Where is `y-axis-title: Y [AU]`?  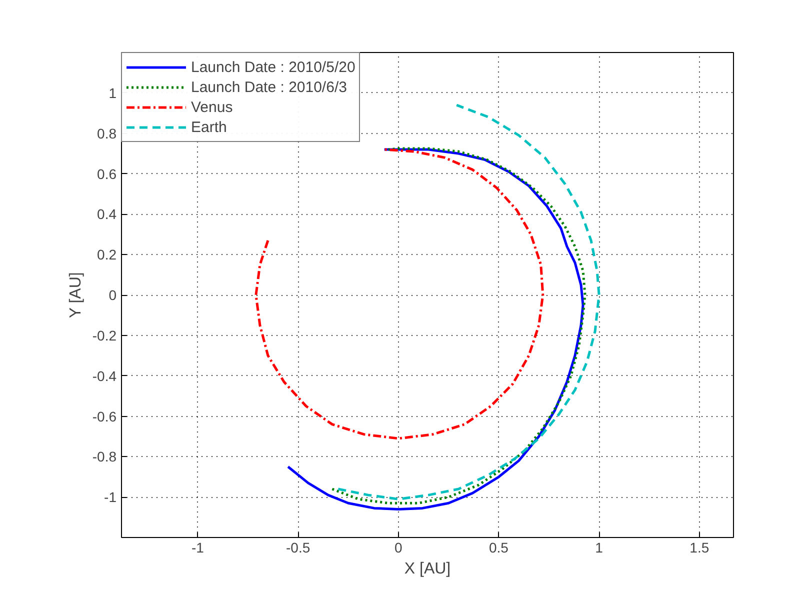
y-axis-title: Y [AU] is located at coordinates (75, 295).